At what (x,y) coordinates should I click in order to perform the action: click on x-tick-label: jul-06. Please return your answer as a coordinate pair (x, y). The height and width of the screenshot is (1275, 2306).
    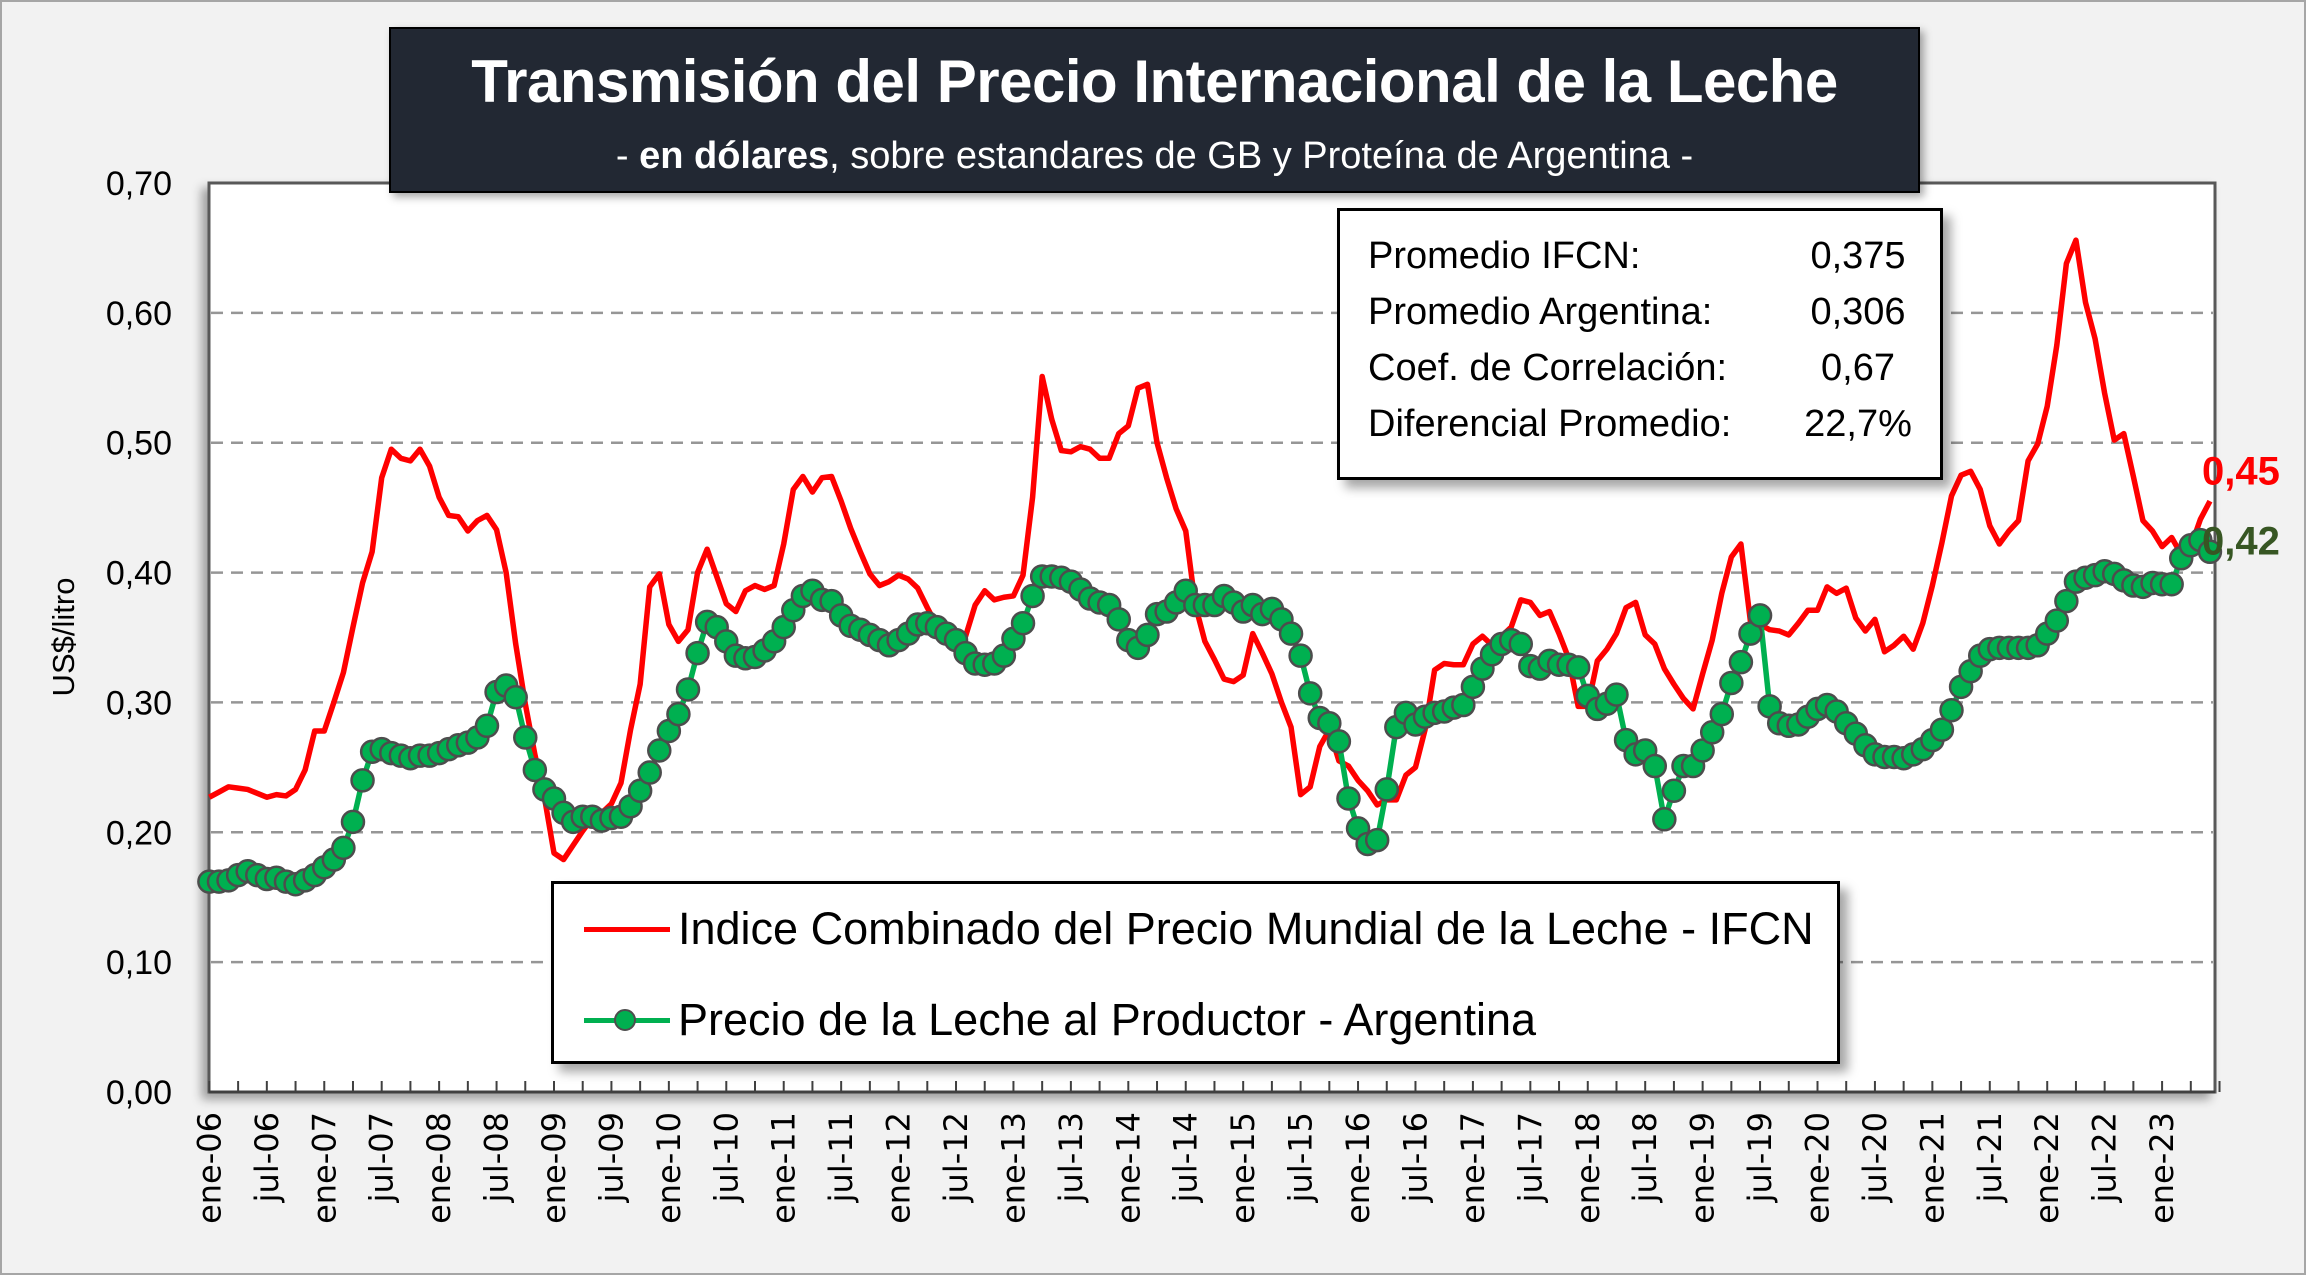
    Looking at the image, I should click on (267, 1157).